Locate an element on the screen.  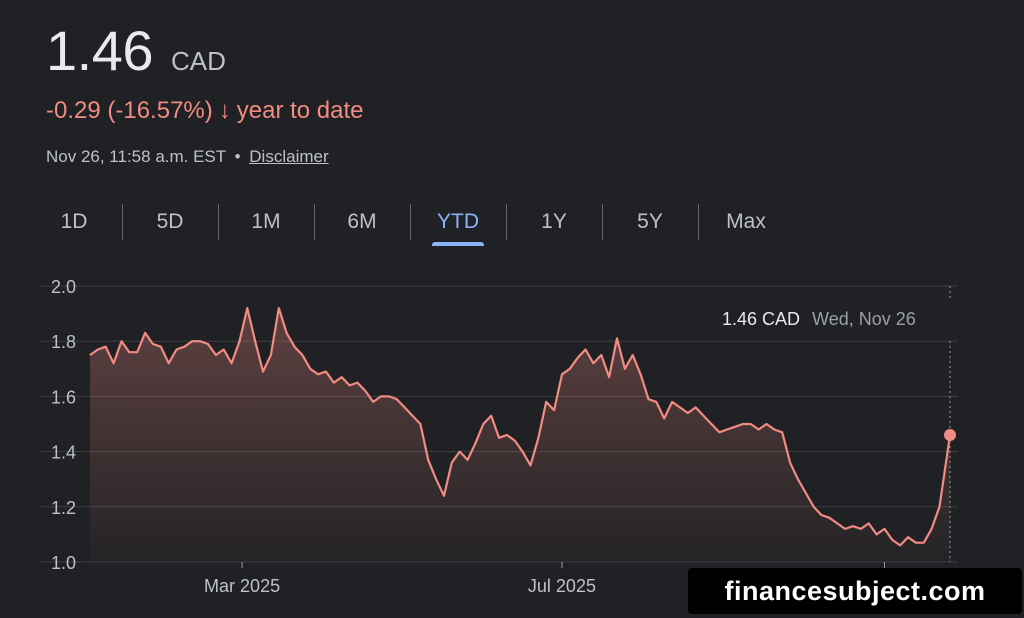
change-row: -0.29 (-16.57%) ↓ year to date is located at coordinates (205, 111).